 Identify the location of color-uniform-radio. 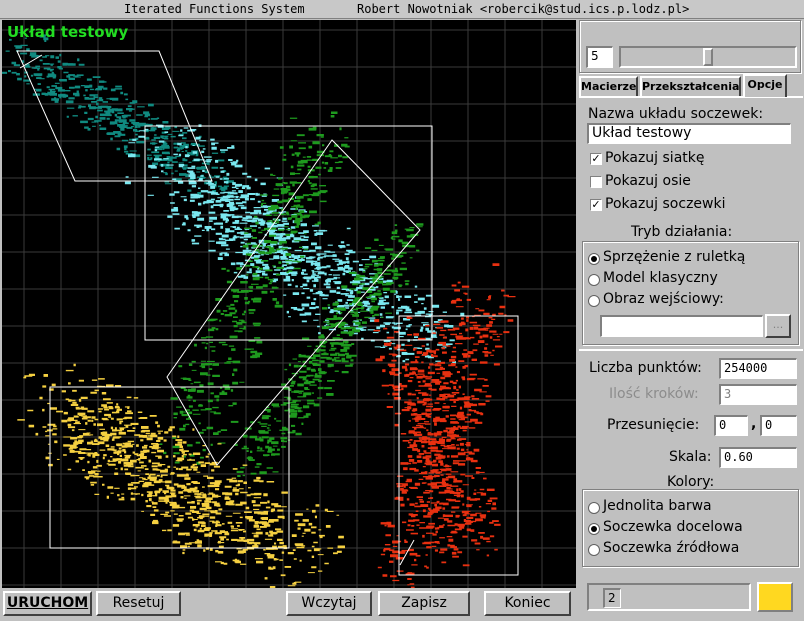
(594, 508).